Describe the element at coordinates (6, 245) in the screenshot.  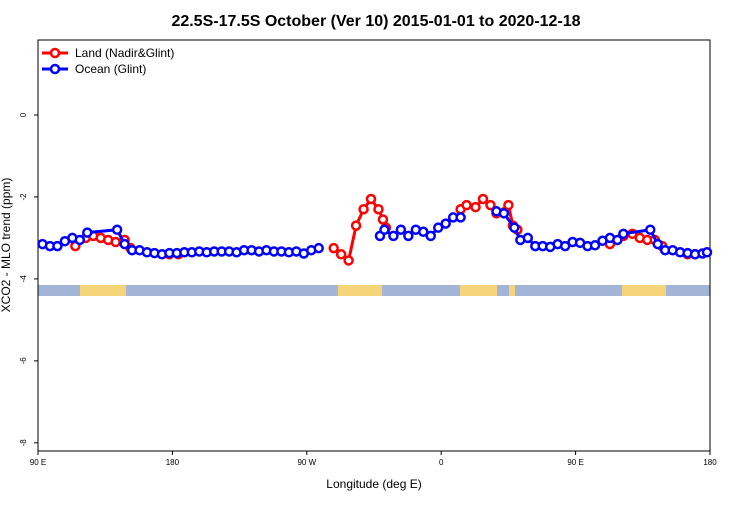
I see `y-axis-label: XCO2 - MLO trend (ppm)` at that location.